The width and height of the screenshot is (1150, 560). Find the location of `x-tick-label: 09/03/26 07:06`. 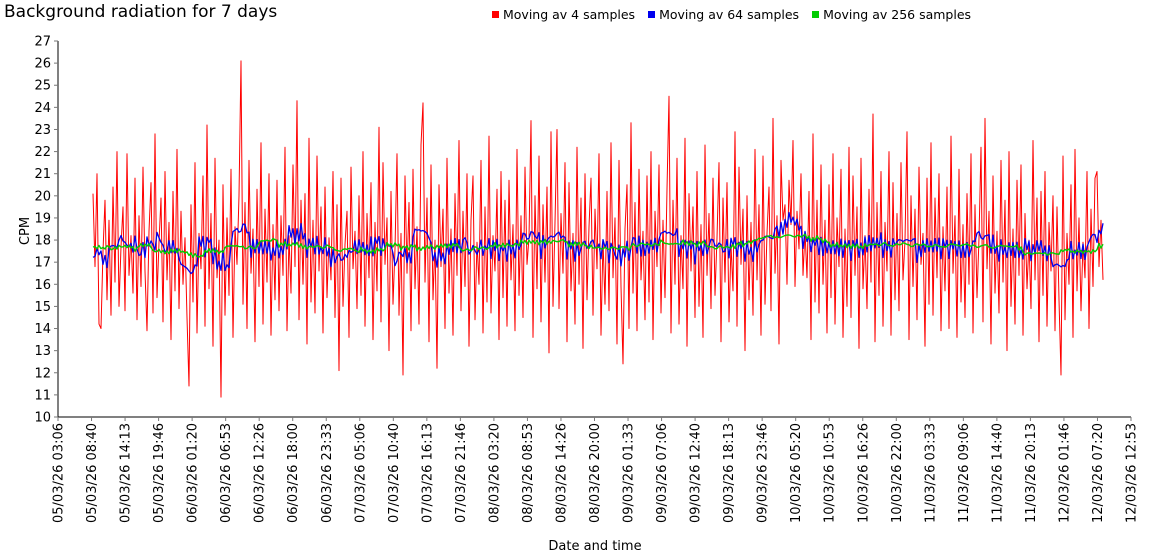

x-tick-label: 09/03/26 07:06 is located at coordinates (662, 473).